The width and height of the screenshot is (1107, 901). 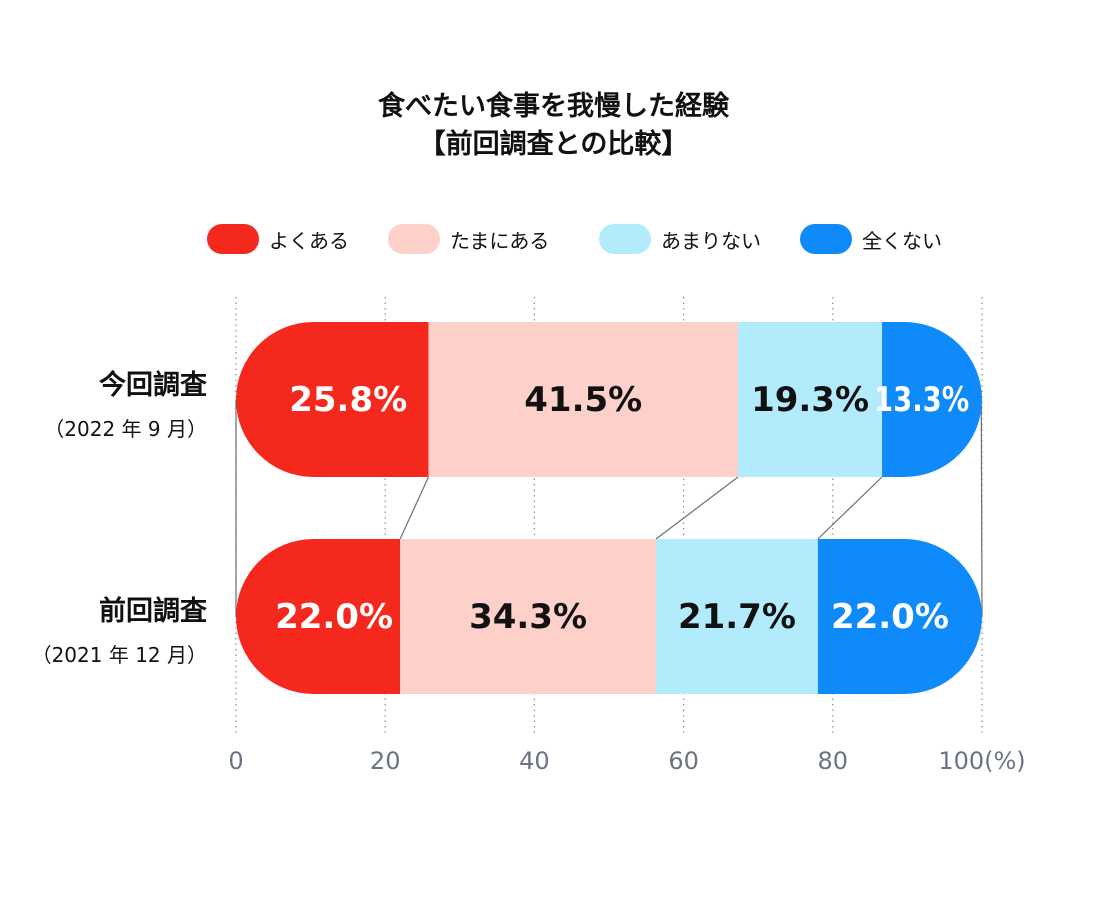 What do you see at coordinates (119, 633) in the screenshot?
I see `row-label-previous: 前回調査 （2021 年 12 月）` at bounding box center [119, 633].